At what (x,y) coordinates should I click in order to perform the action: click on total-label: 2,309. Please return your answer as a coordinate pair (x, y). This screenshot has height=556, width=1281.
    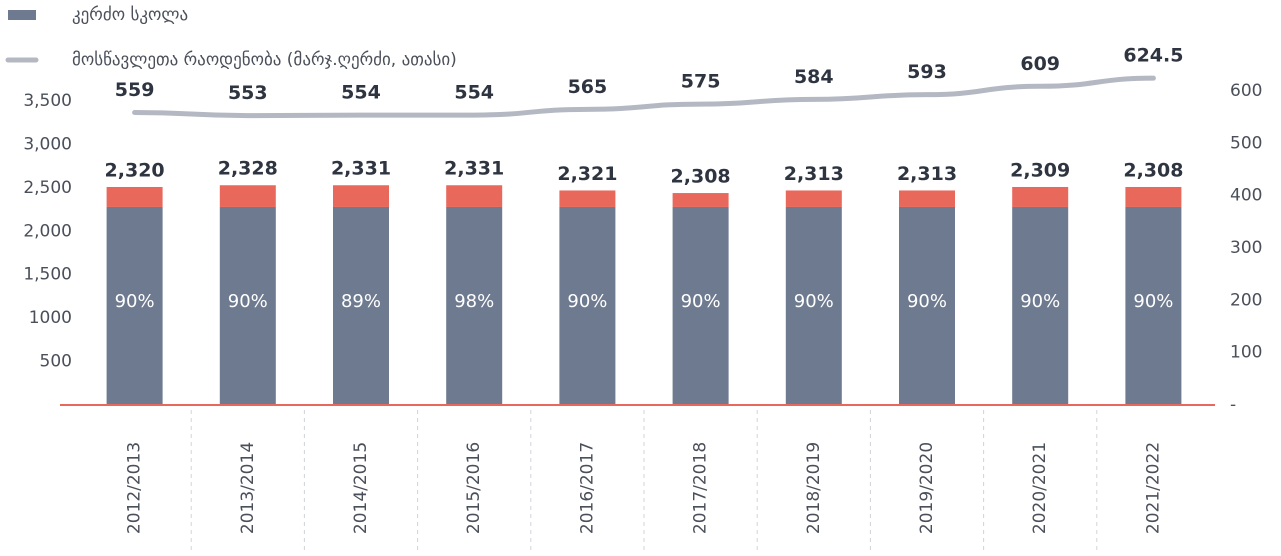
    Looking at the image, I should click on (1040, 170).